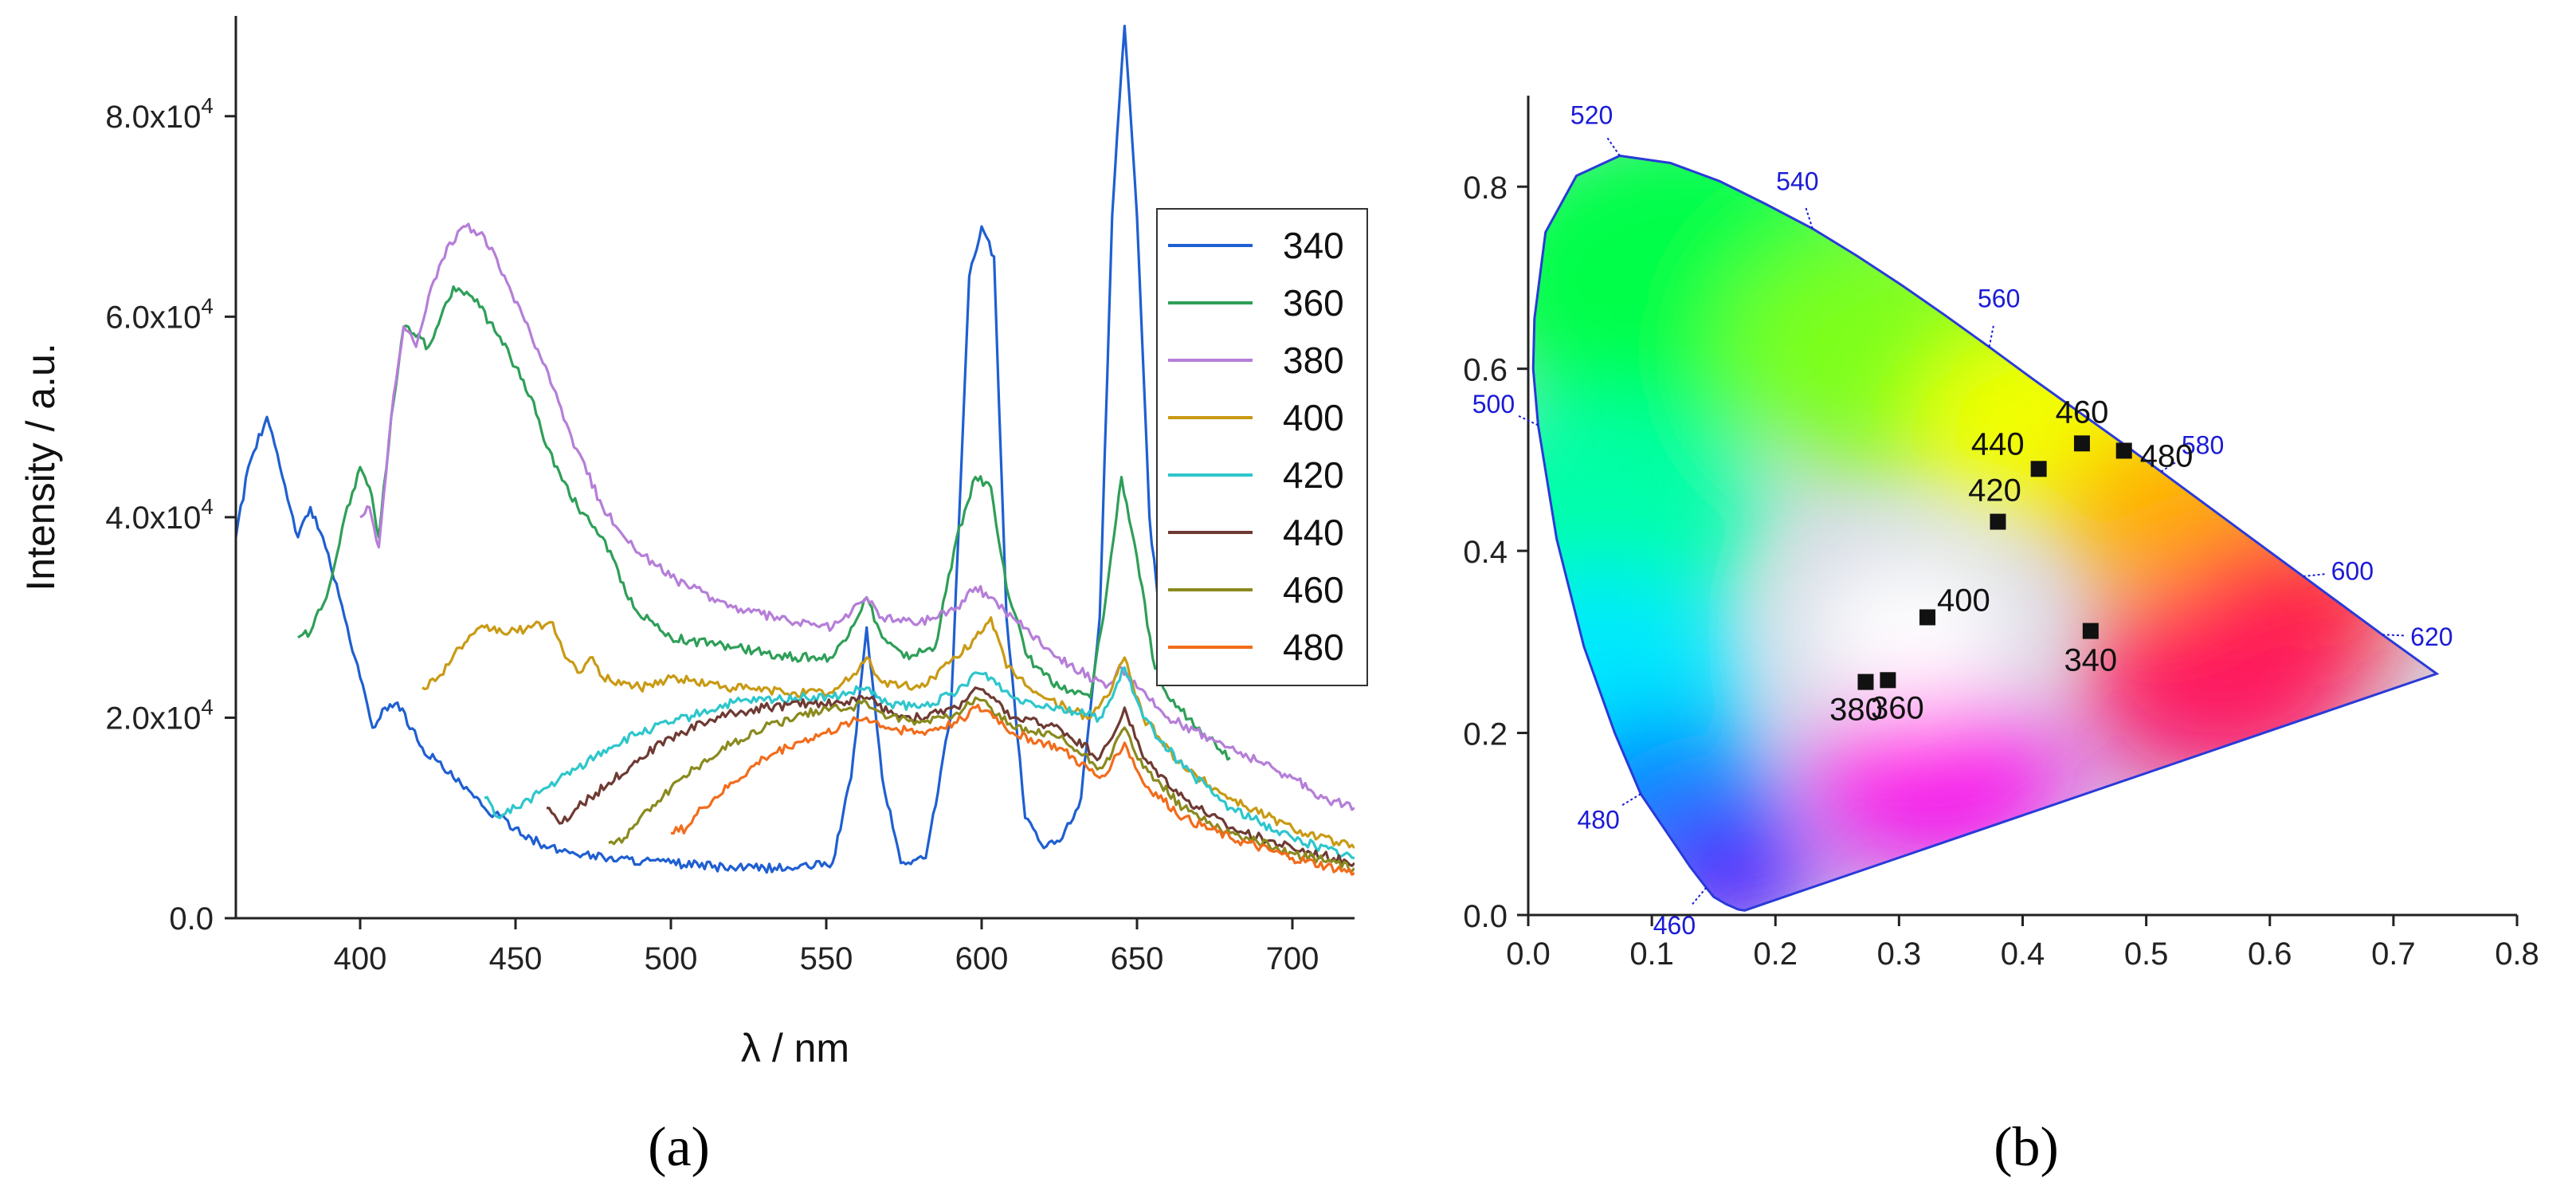 The width and height of the screenshot is (2576, 1190). I want to click on x-tick-label: 550, so click(827, 958).